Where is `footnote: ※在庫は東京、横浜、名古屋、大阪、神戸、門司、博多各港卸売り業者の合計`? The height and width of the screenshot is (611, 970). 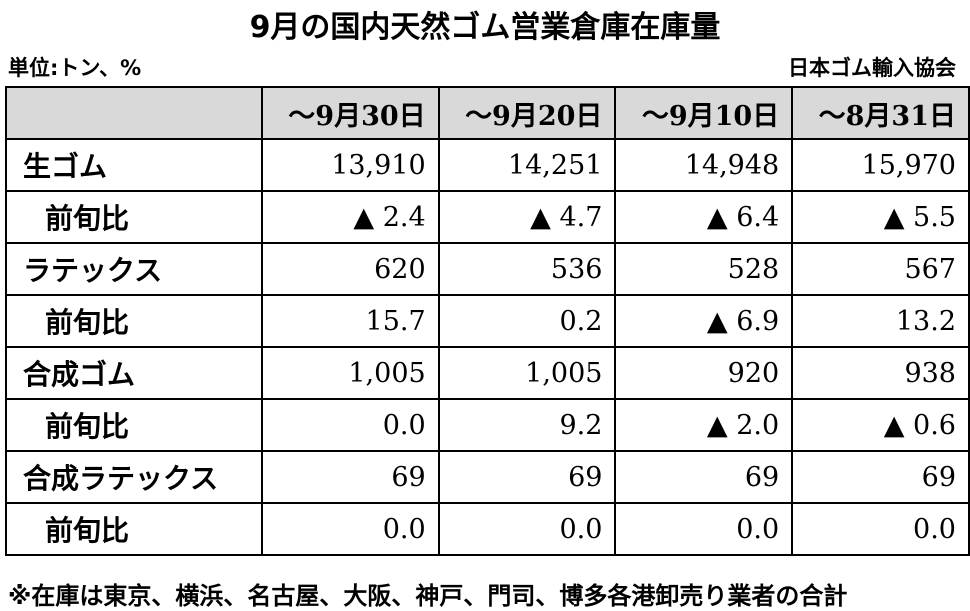
footnote: ※在庫は東京、横浜、名古屋、大阪、神戸、門司、博多各港卸売り業者の合計 is located at coordinates (428, 596).